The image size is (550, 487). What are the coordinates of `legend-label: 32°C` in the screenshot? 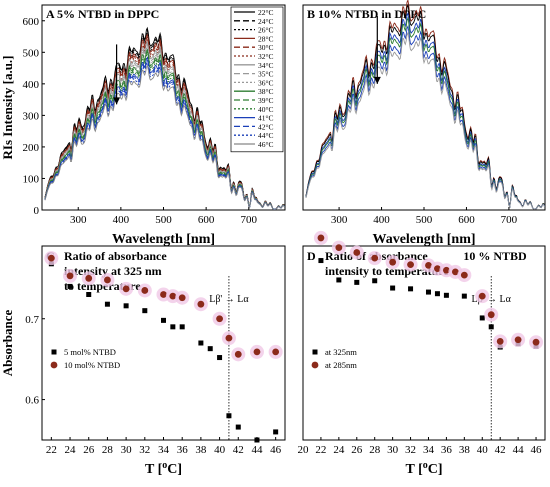 It's located at (266, 56).